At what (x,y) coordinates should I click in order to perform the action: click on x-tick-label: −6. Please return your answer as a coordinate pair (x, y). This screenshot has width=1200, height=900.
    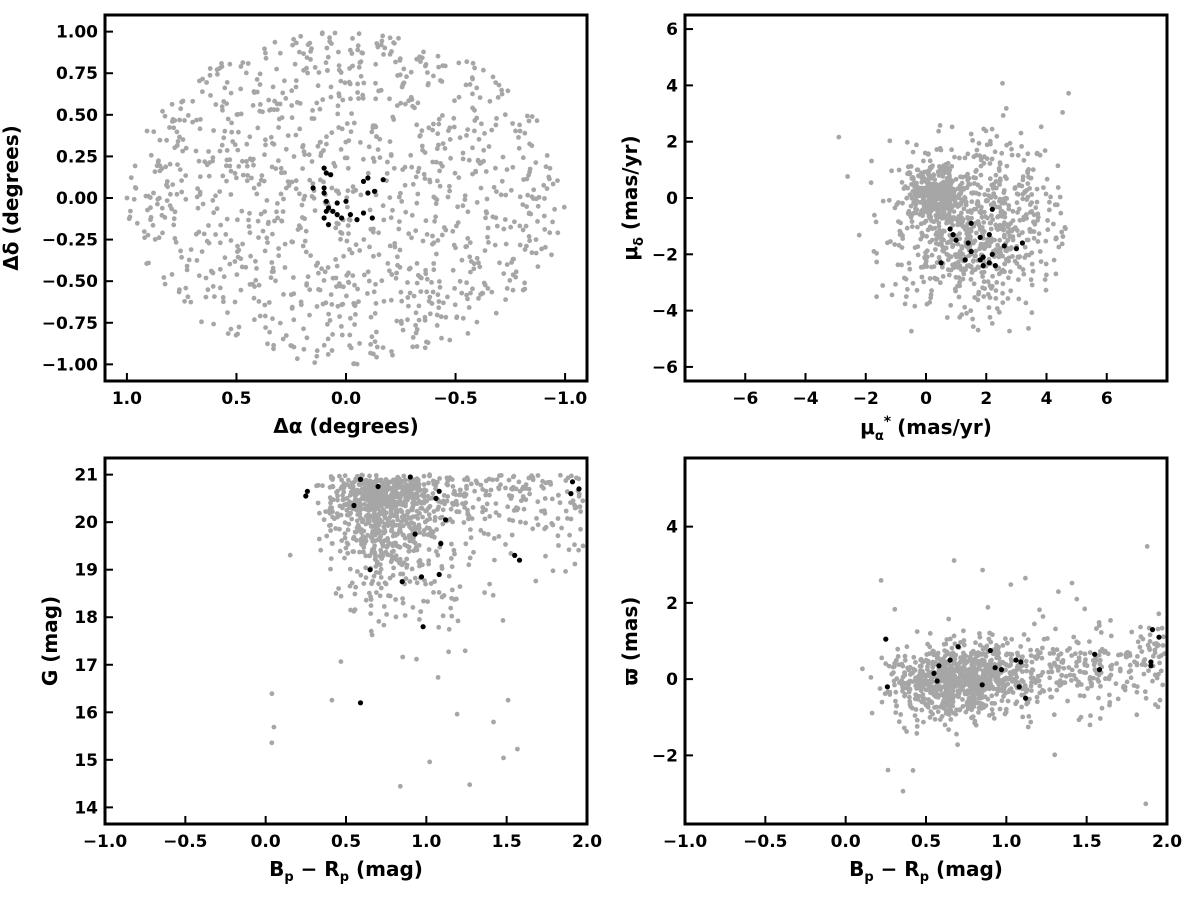
    Looking at the image, I should click on (745, 399).